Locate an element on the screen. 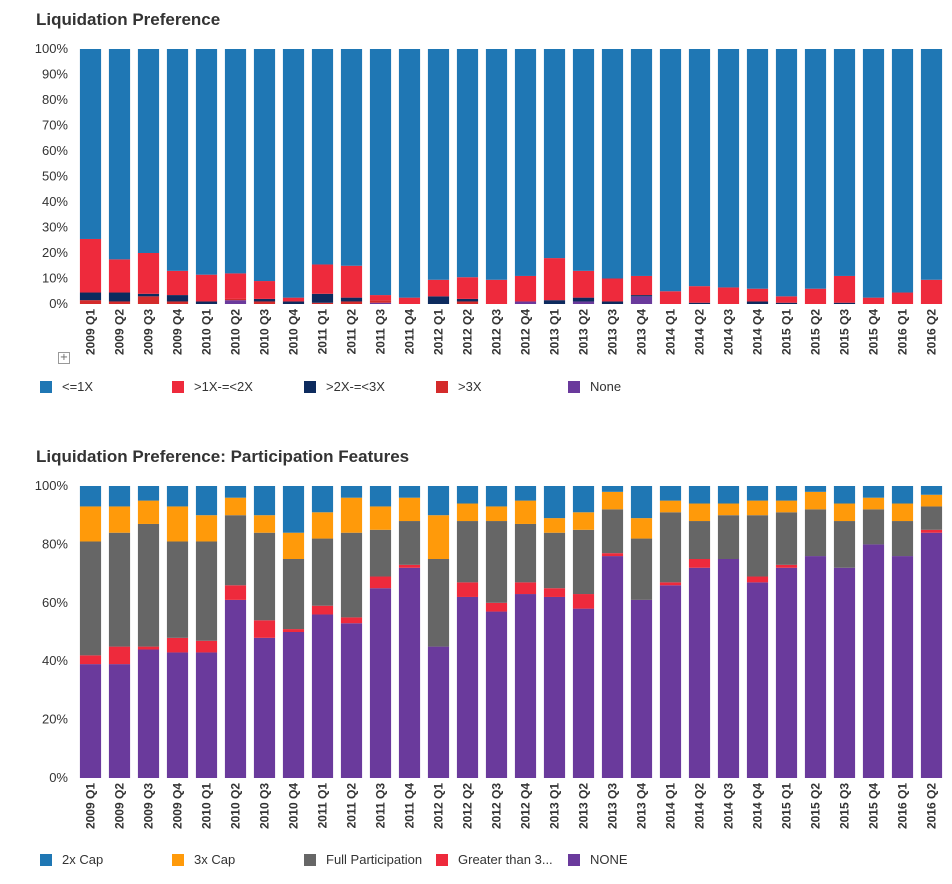 This screenshot has height=884, width=952. legend-item-none: NONE is located at coordinates (634, 859).